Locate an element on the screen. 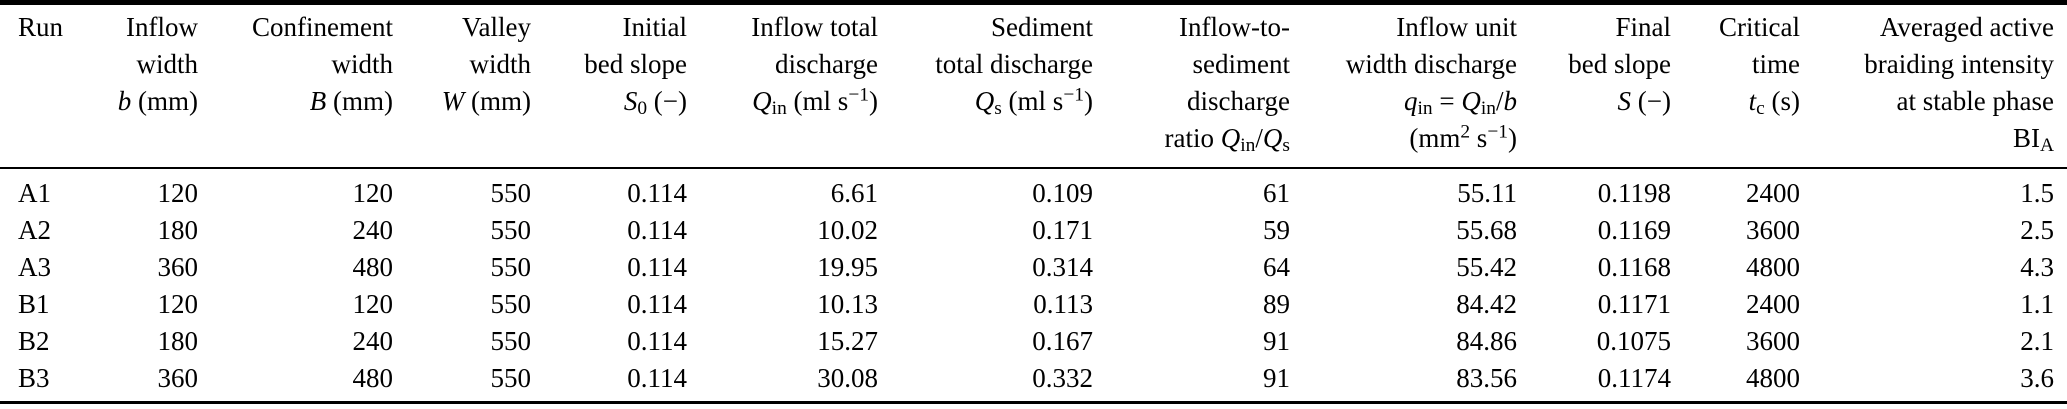  cell-inflow-total-discharge: 10.13 is located at coordinates (847, 304).